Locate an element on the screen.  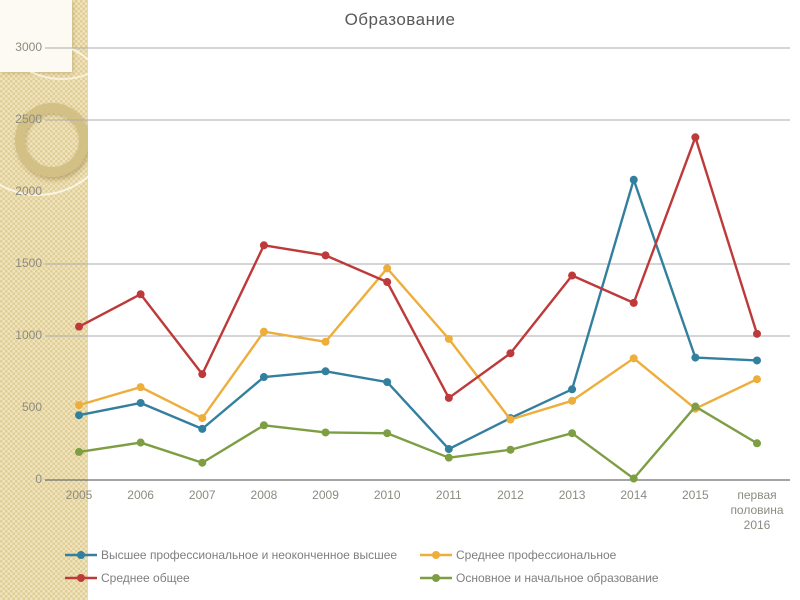
x-axis-label: 2010 is located at coordinates (387, 495).